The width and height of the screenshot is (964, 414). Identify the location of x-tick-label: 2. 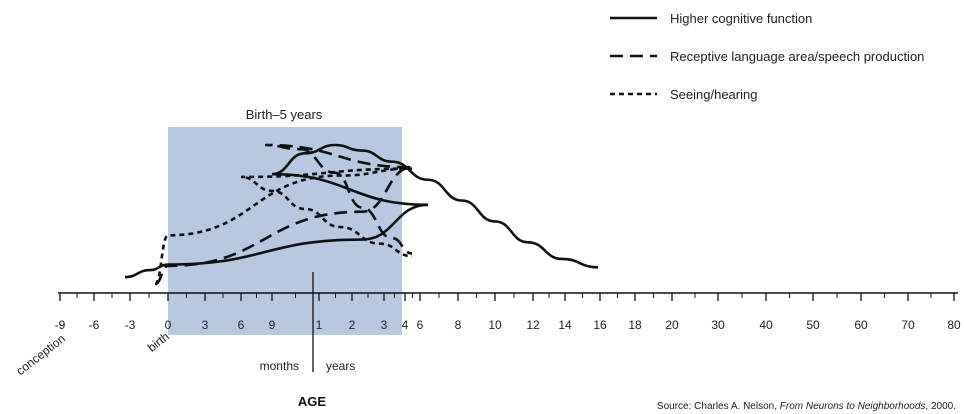
(352, 325).